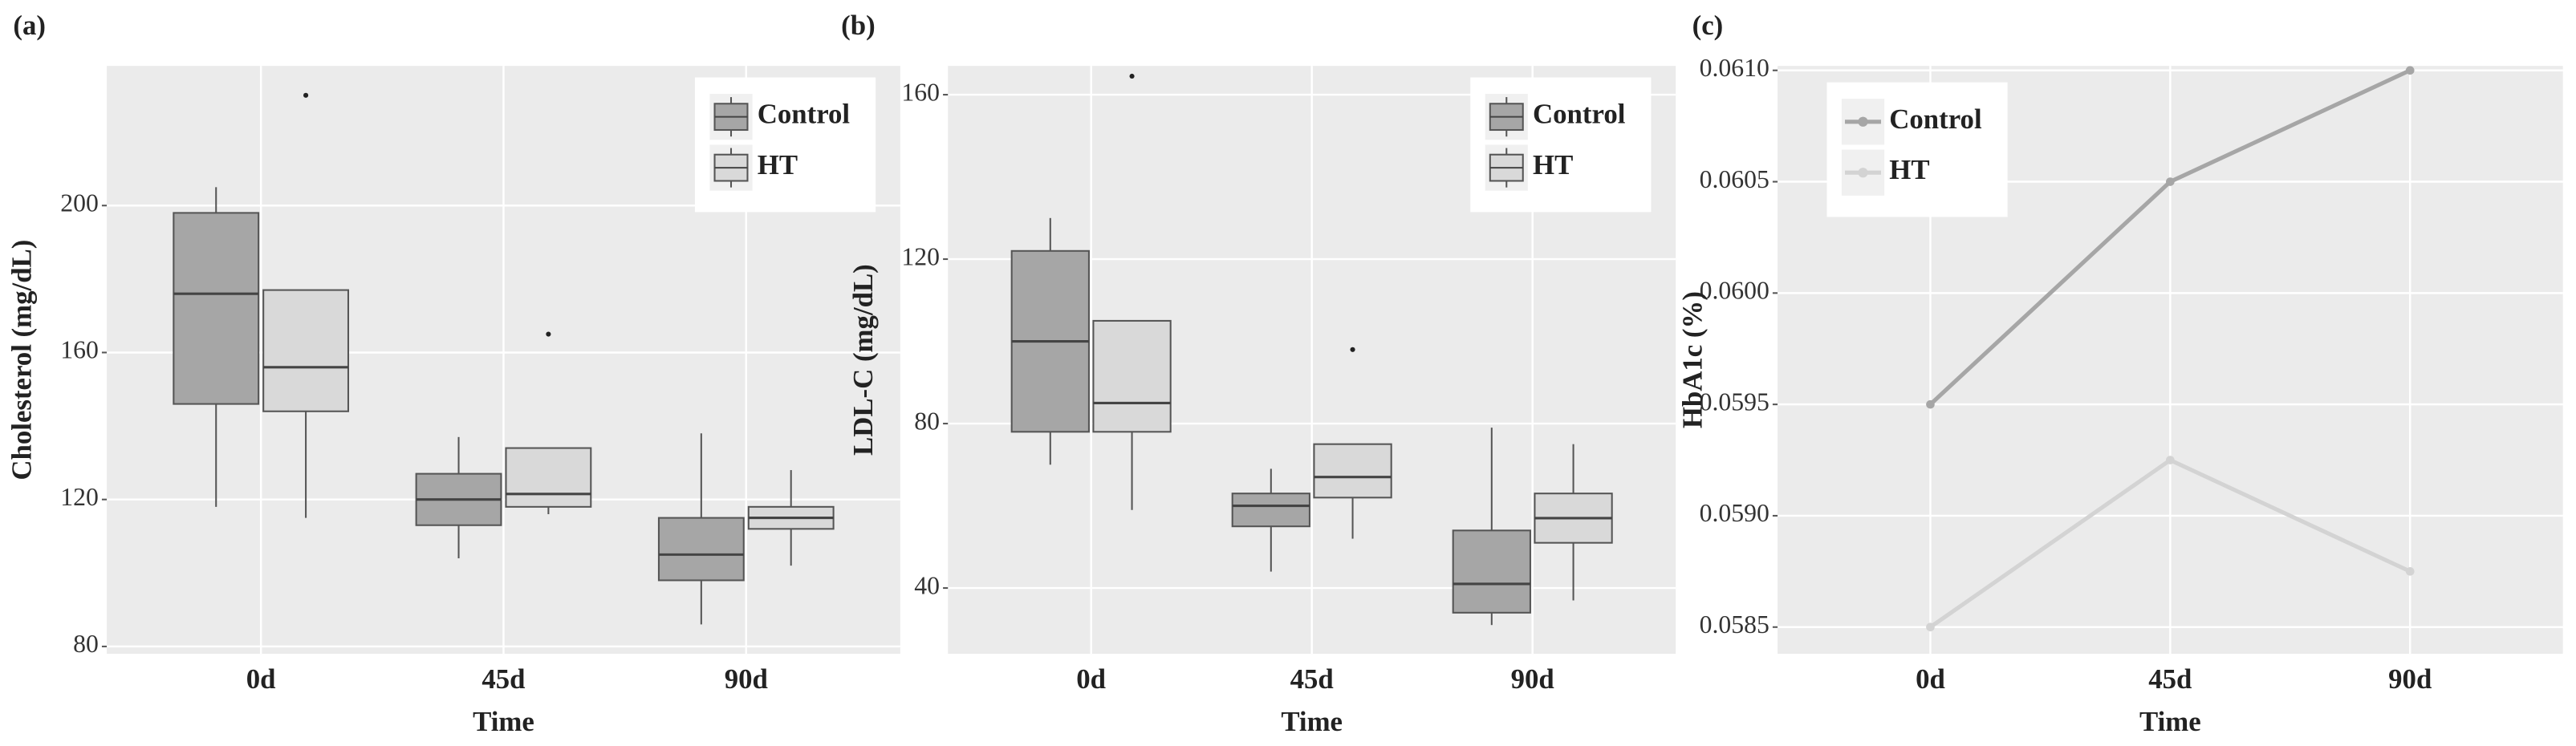  Describe the element at coordinates (1735, 179) in the screenshot. I see `y-tick-label: 0.0605` at that location.